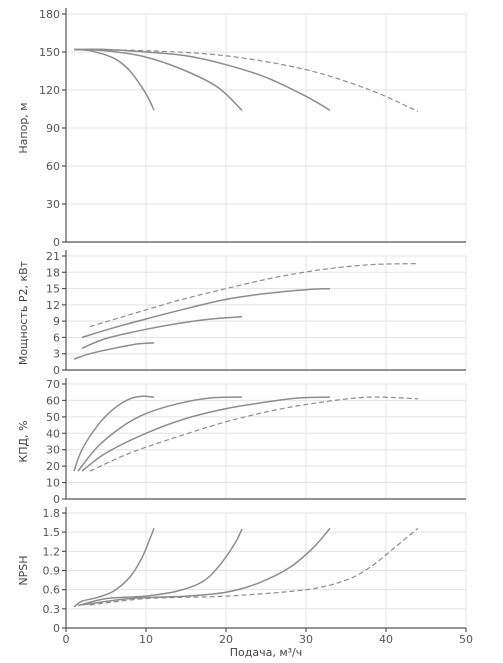 This screenshot has width=503, height=663. I want to click on y-axis-label: Мощность P2, кВт, so click(23, 312).